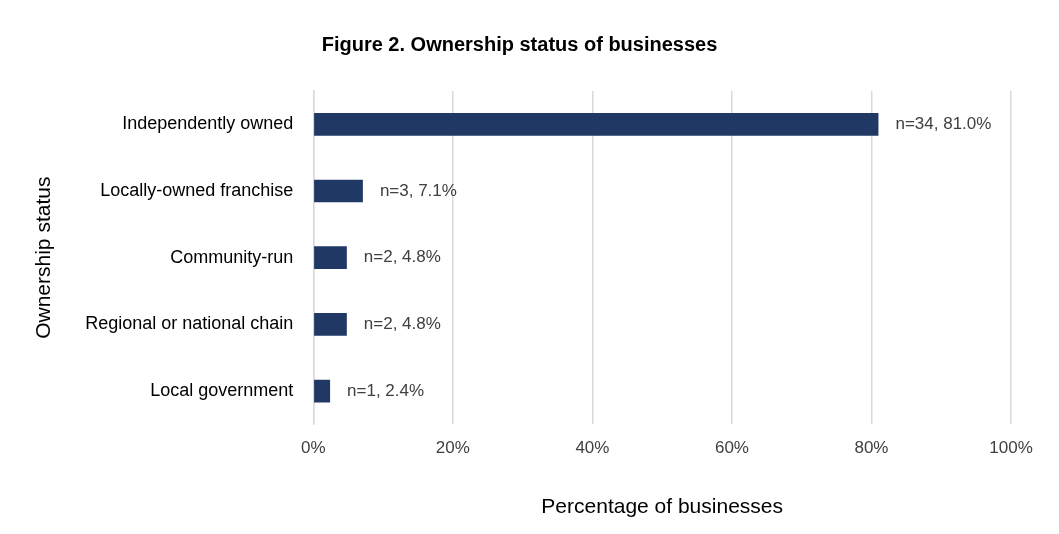 The image size is (1059, 534). What do you see at coordinates (592, 448) in the screenshot?
I see `x-tick-label: 40%` at bounding box center [592, 448].